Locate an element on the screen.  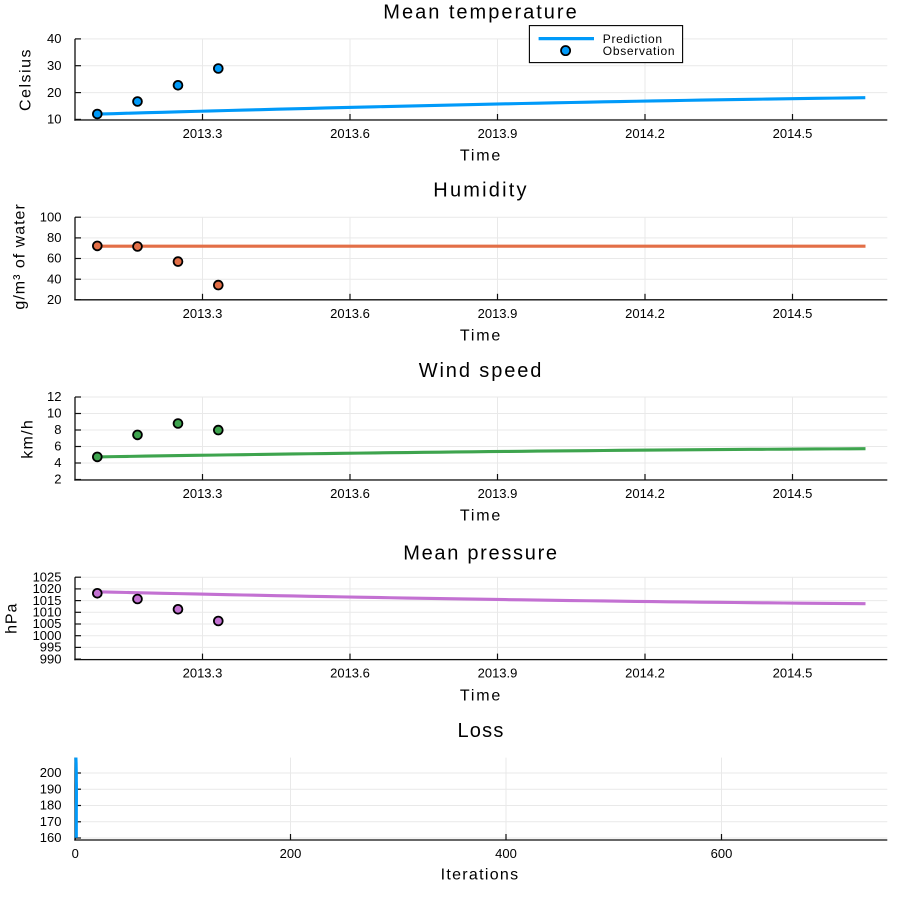
svg-text: 4 is located at coordinates (57, 462).